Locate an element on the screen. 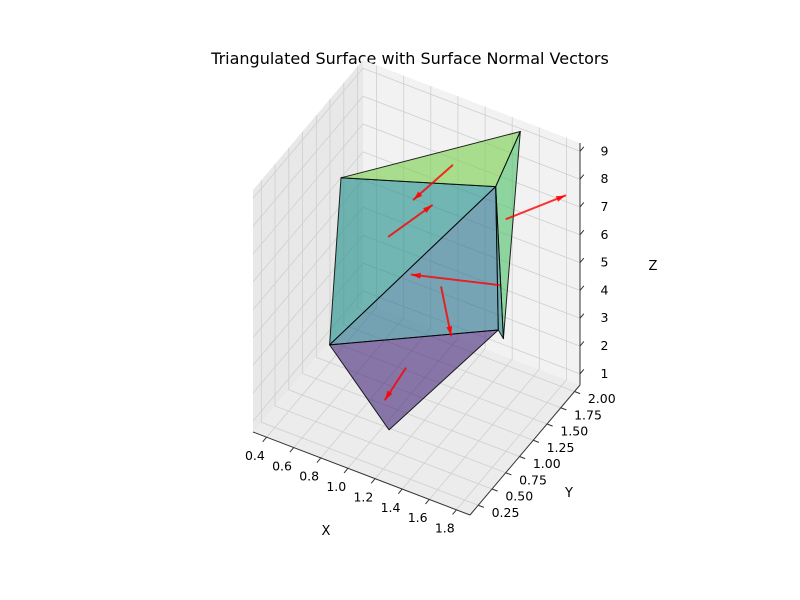  z-tick-label: 6 is located at coordinates (604, 234).